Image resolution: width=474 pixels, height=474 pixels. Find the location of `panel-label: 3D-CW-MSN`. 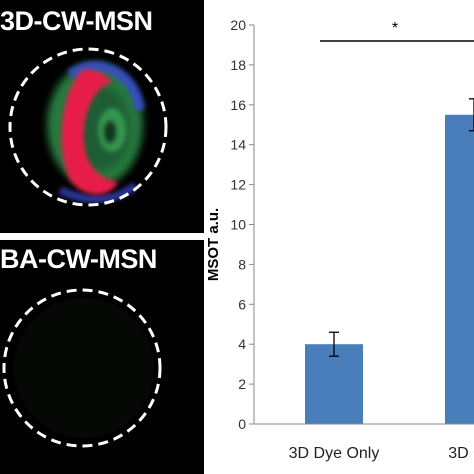

panel-label: 3D-CW-MSN is located at coordinates (76, 21).